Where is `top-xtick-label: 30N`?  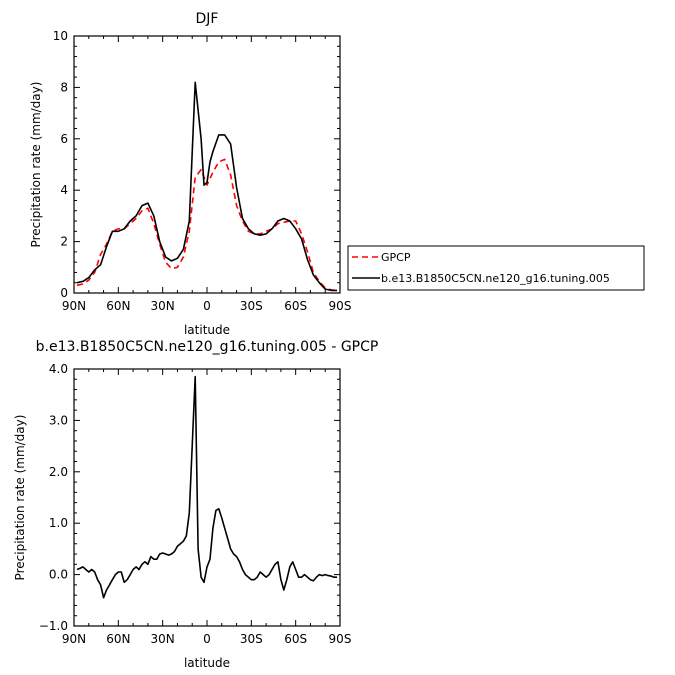
top-xtick-label: 30N is located at coordinates (163, 306).